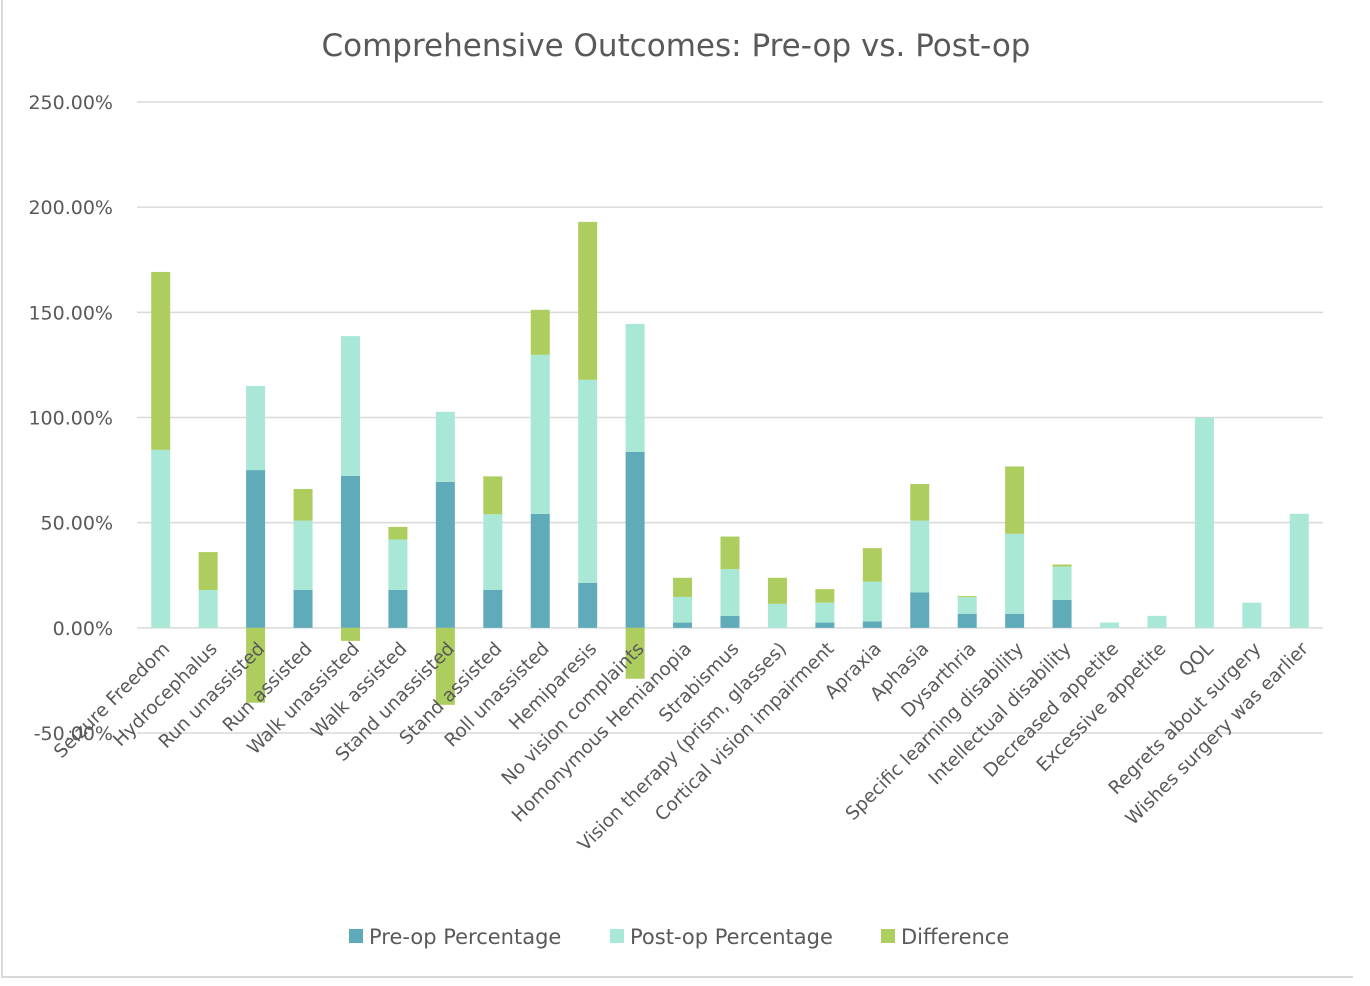 Image resolution: width=1370 pixels, height=986 pixels. Describe the element at coordinates (465, 937) in the screenshot. I see `legend-label: Pre-op Percentage` at that location.